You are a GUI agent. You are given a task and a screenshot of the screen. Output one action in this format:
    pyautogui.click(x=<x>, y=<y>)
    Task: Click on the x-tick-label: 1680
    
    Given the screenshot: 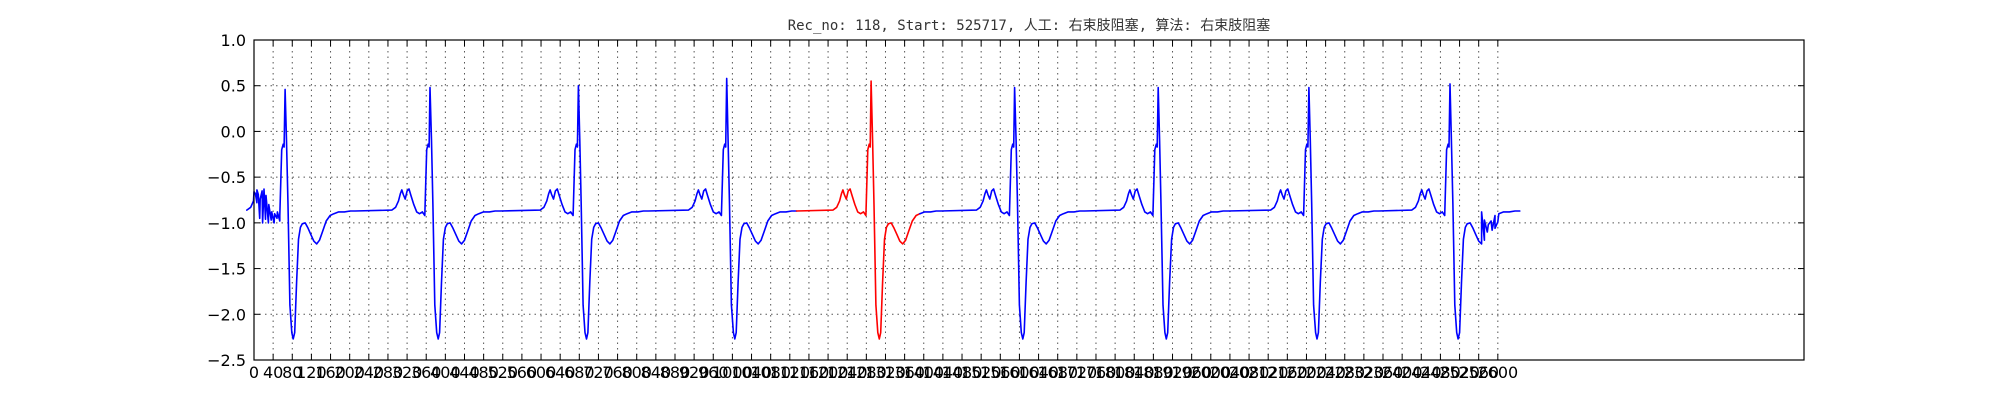 What is the action you would take?
    pyautogui.click(x=1057, y=372)
    